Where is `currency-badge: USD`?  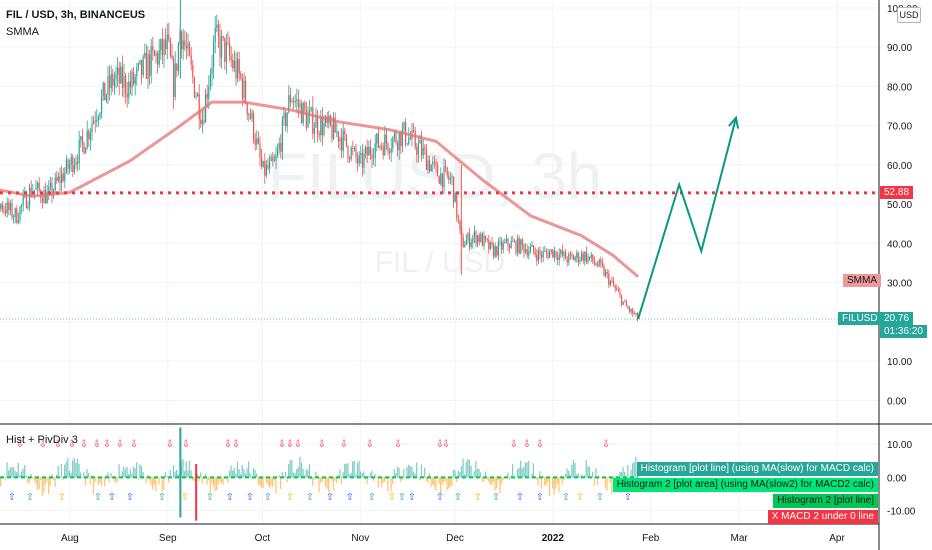
currency-badge: USD is located at coordinates (909, 15).